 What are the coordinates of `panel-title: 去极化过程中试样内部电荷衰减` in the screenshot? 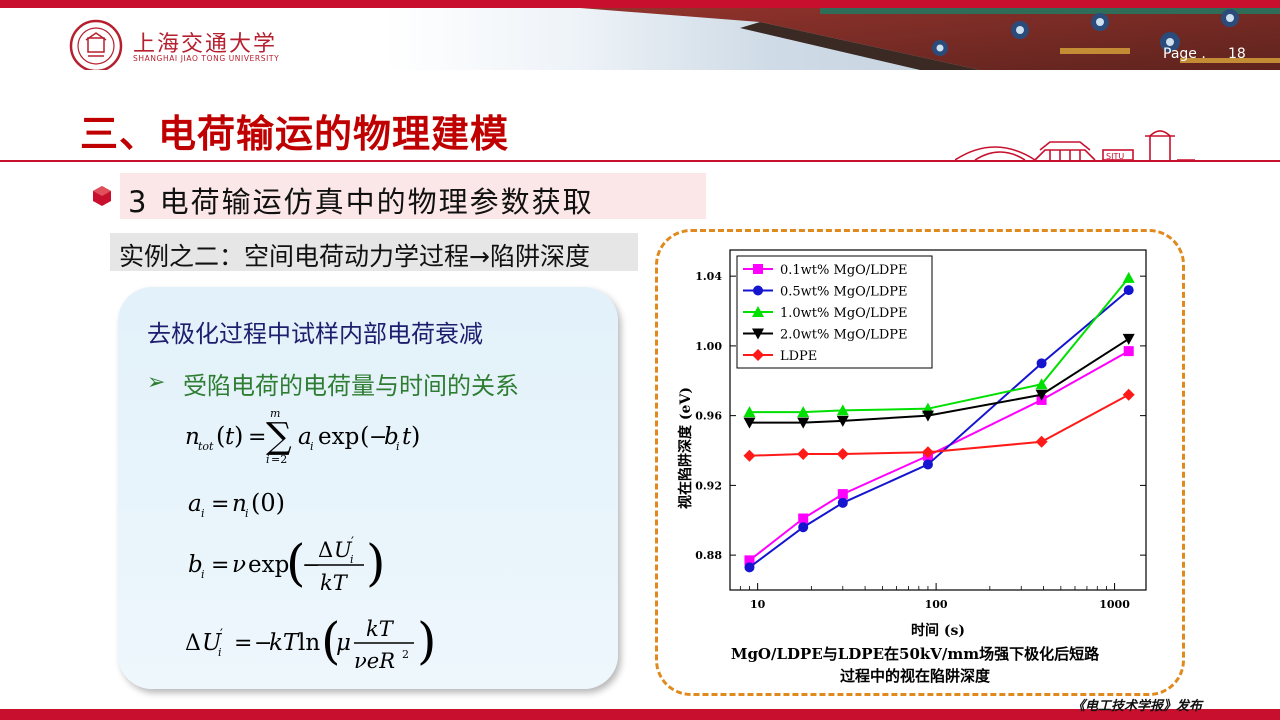 It's located at (315, 334).